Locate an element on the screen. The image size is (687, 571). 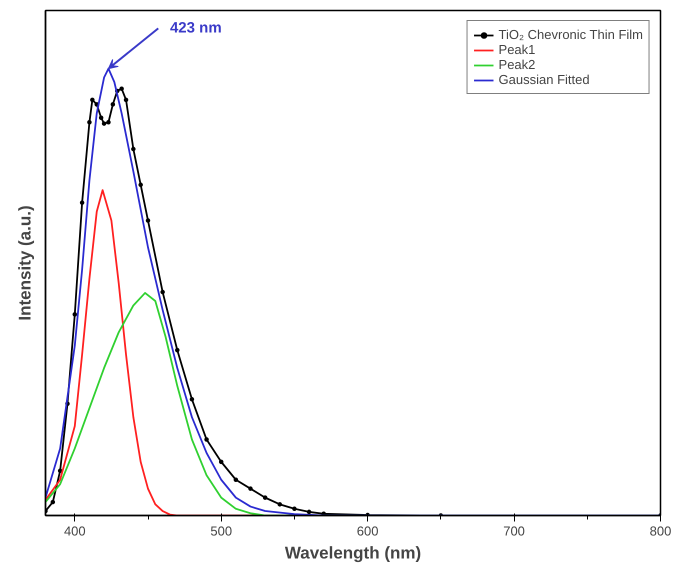
x-axis-title: Wavelength (nm) is located at coordinates (353, 553).